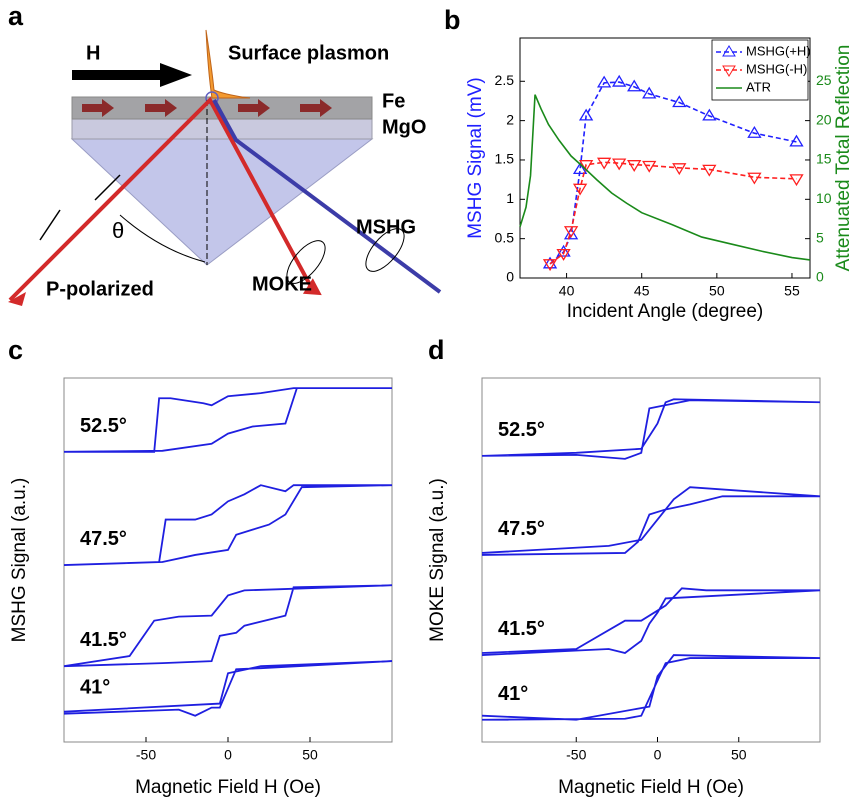 Image resolution: width=859 pixels, height=802 pixels. I want to click on legend-label: MSHG(+H), so click(778, 50).